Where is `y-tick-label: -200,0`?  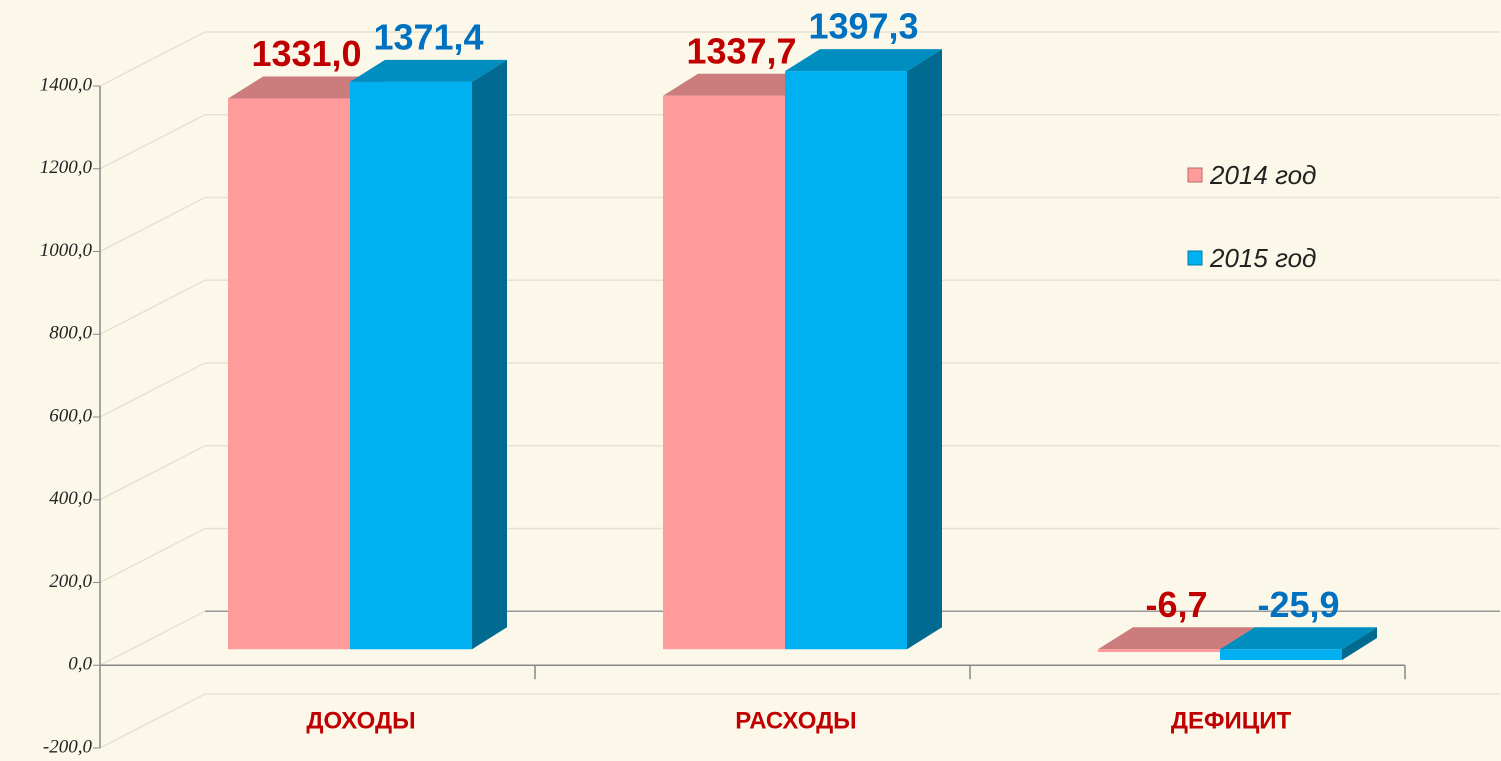 y-tick-label: -200,0 is located at coordinates (68, 746).